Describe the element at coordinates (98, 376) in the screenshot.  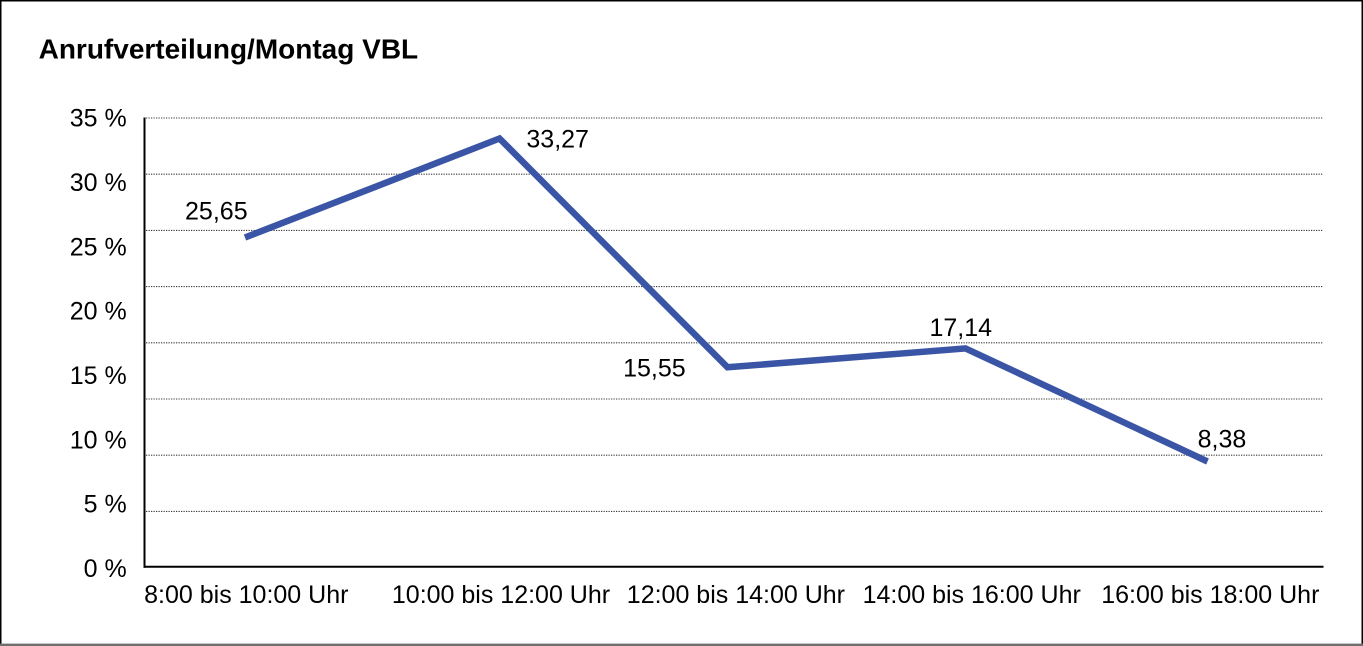
I see `svg-text: 15 %` at that location.